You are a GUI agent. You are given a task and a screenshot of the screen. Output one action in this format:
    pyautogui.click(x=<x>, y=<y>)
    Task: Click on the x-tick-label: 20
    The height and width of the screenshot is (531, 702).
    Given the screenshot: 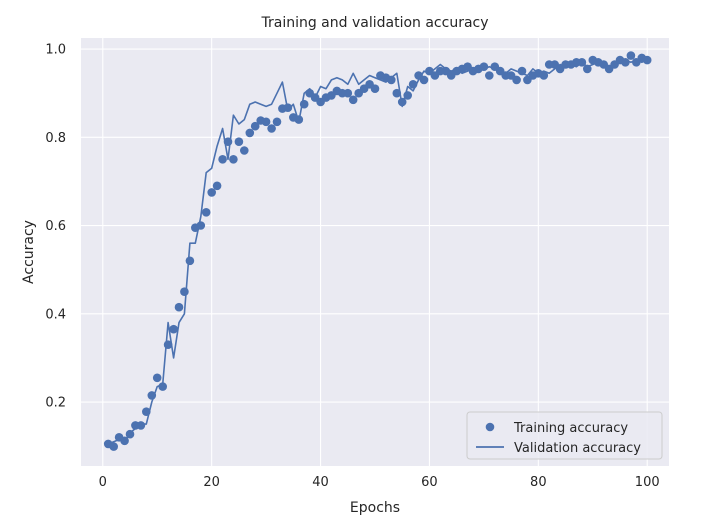 What is the action you would take?
    pyautogui.click(x=211, y=482)
    